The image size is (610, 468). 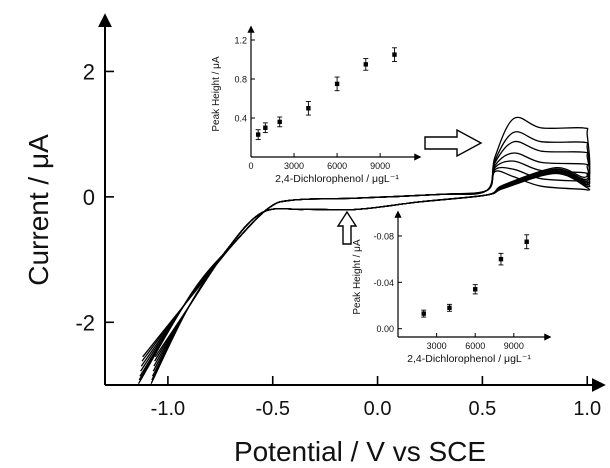 What do you see at coordinates (337, 179) in the screenshot?
I see `inset1-x-axis-label: 2,4-Dichlorophenol / μgL⁻¹` at bounding box center [337, 179].